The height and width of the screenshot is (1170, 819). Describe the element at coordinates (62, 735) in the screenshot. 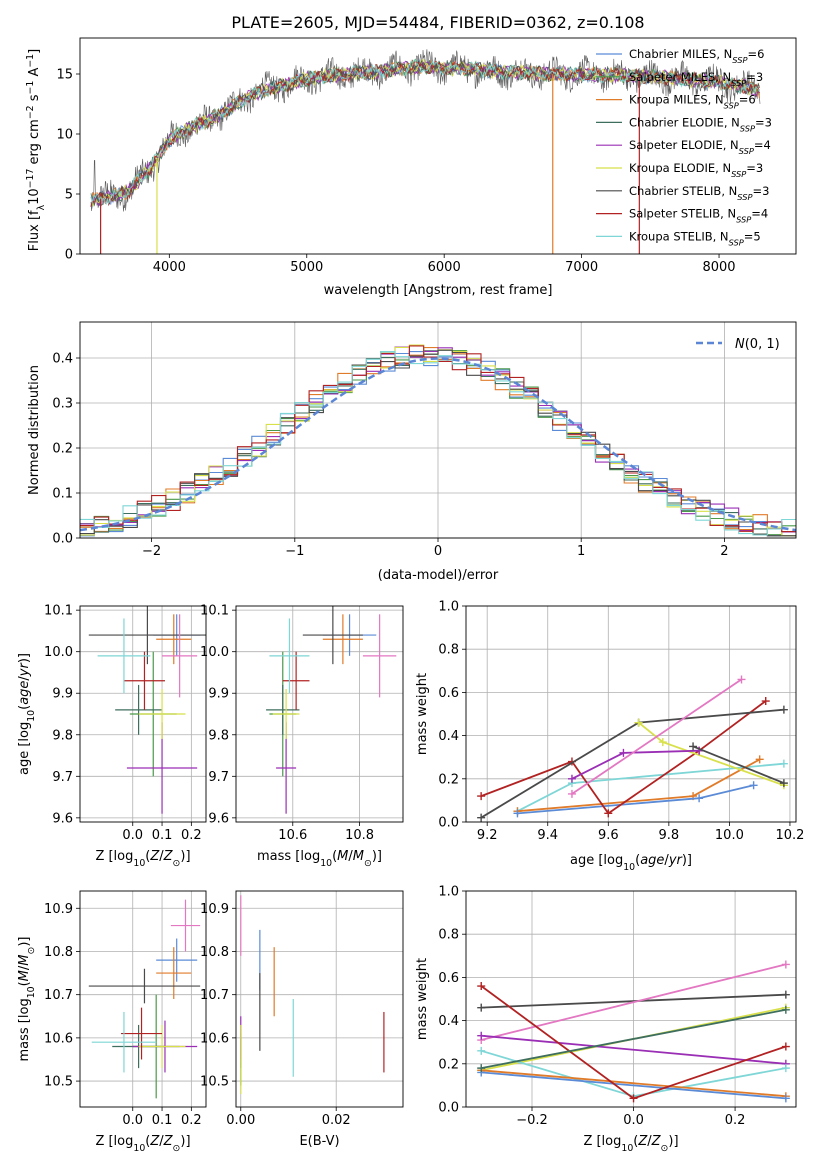

I see `y-tick-label: 9.8` at that location.